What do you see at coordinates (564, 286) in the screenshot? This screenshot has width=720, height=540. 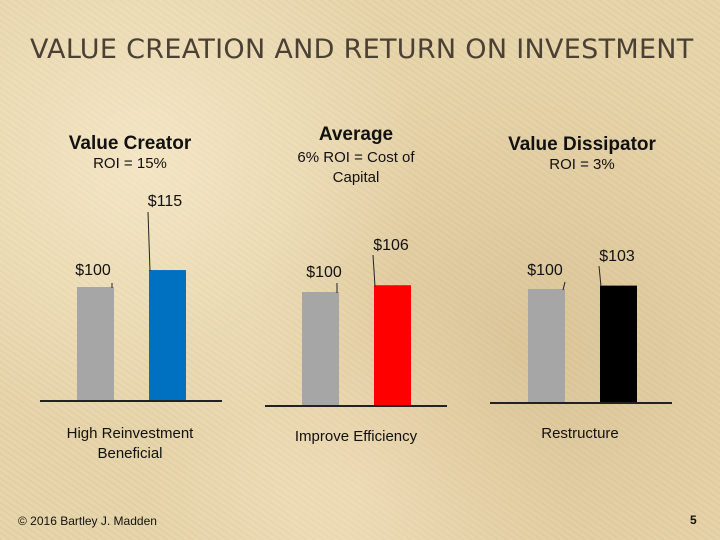 I see `value-dissipator-leader-base` at bounding box center [564, 286].